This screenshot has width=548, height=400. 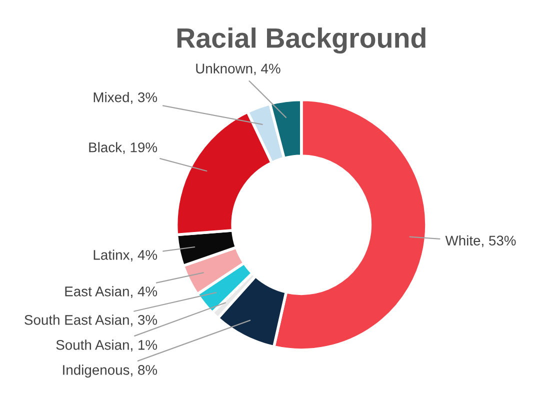 What do you see at coordinates (301, 41) in the screenshot?
I see `chart-title: Racial Background` at bounding box center [301, 41].